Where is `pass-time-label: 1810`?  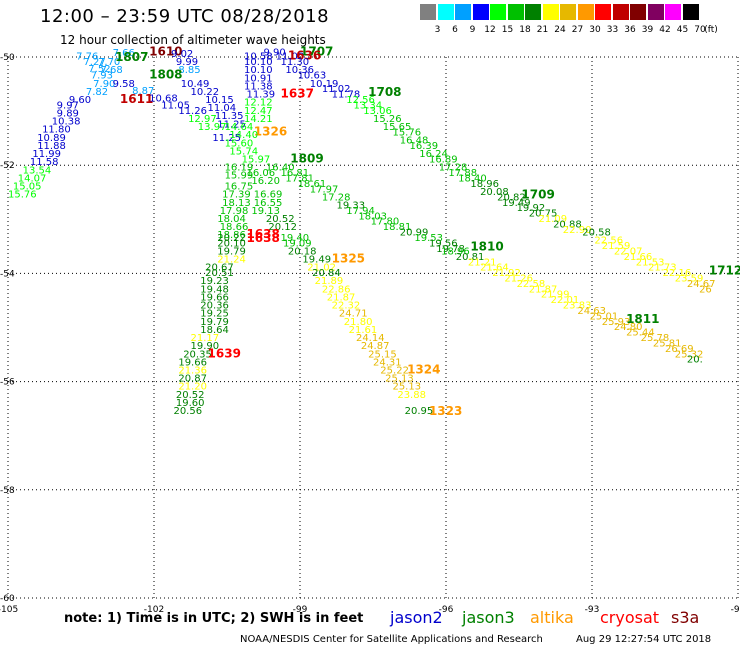
pass-time-label: 1810 is located at coordinates (486, 247).